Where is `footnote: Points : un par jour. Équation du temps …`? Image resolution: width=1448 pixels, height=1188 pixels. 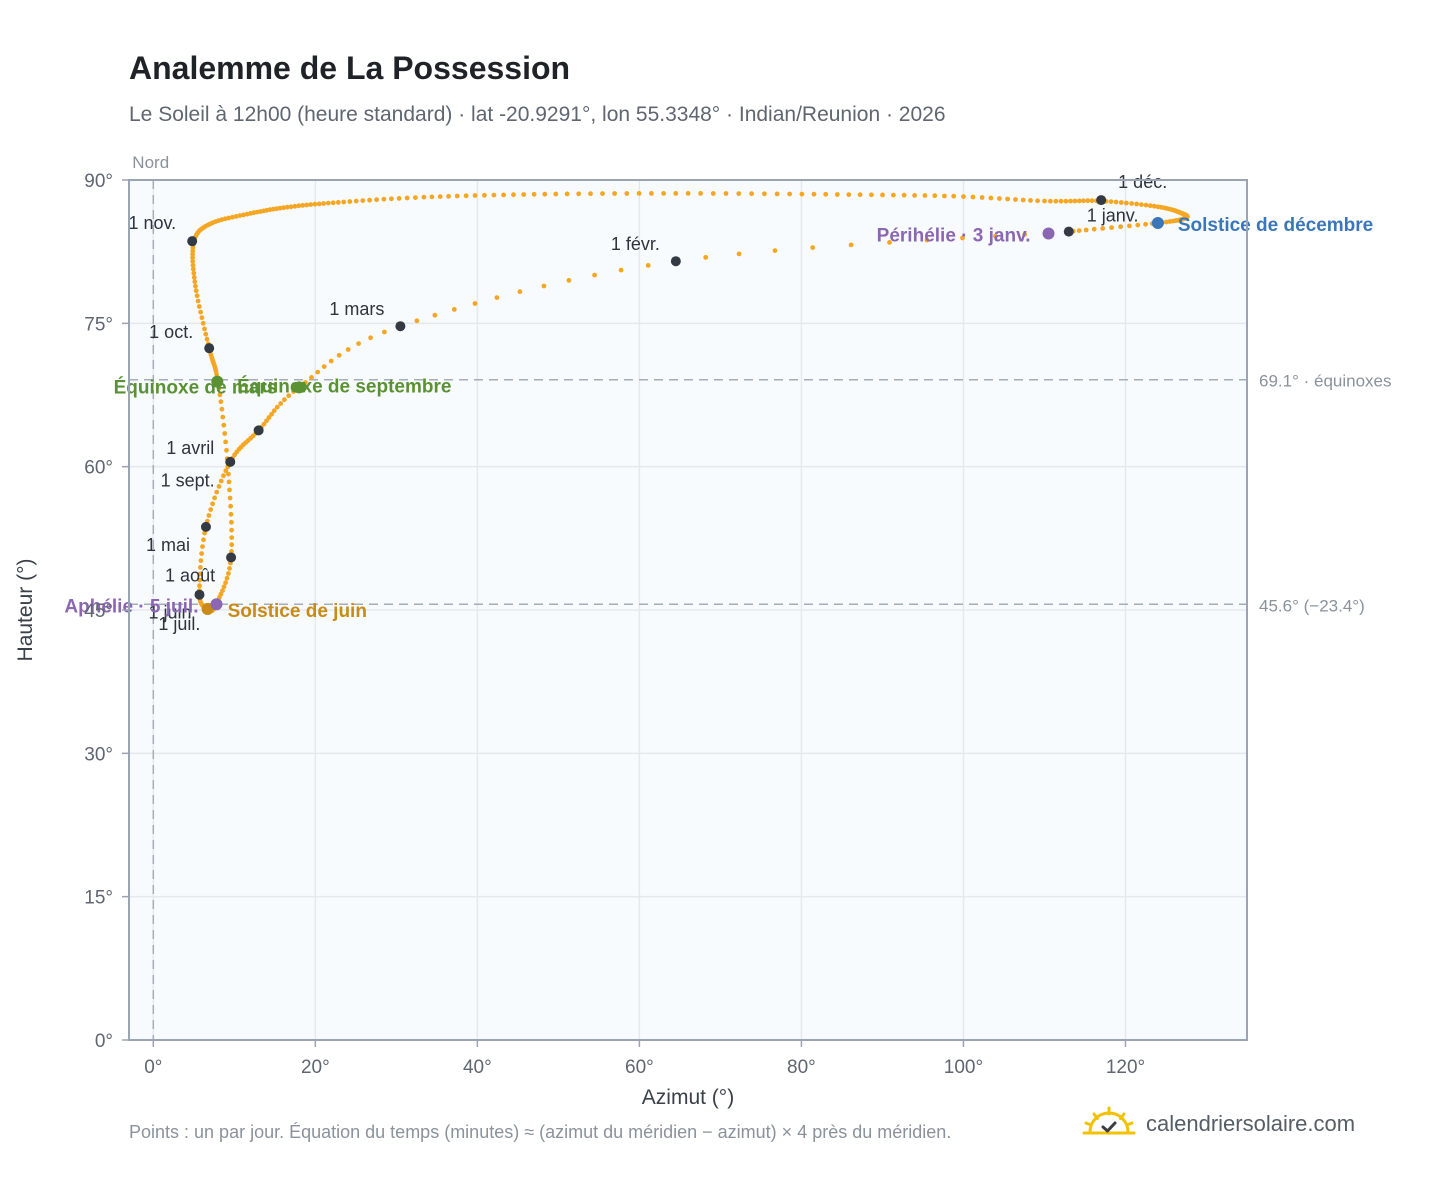 footnote: Points : un par jour. Équation du temps … is located at coordinates (540, 1132).